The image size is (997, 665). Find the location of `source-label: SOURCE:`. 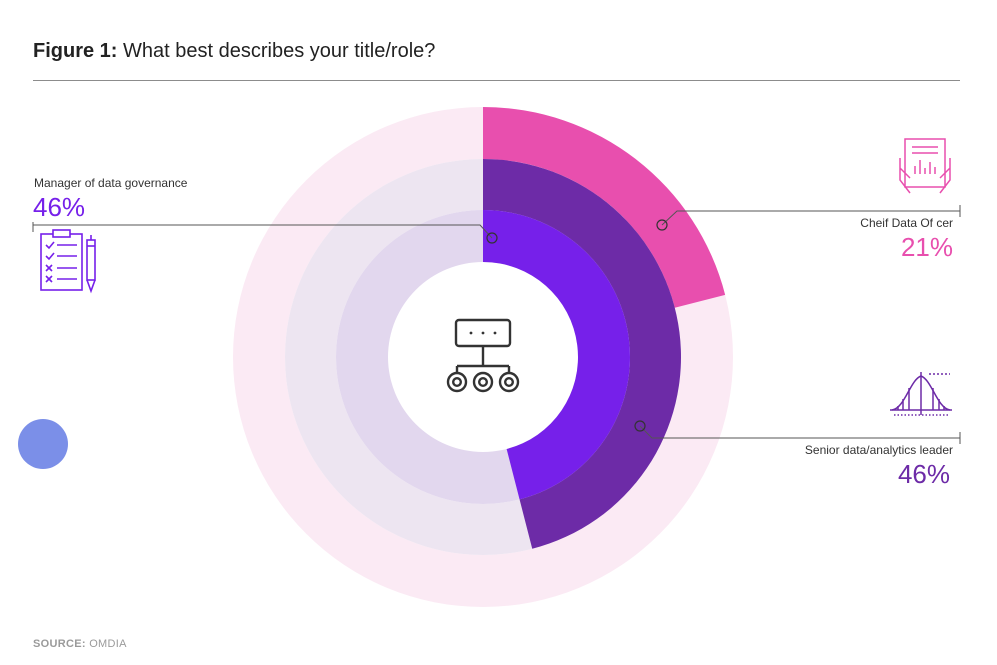

source-label: SOURCE: is located at coordinates (59, 644).